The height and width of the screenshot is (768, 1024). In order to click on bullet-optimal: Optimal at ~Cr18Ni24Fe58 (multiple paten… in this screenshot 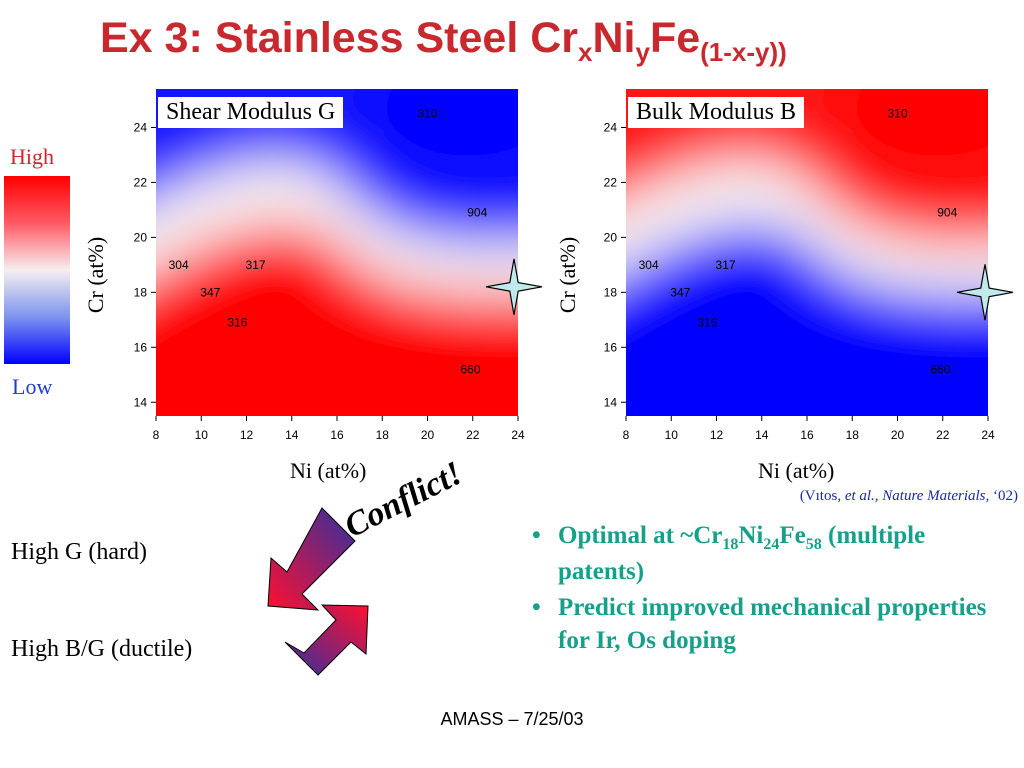, I will do `click(768, 554)`.